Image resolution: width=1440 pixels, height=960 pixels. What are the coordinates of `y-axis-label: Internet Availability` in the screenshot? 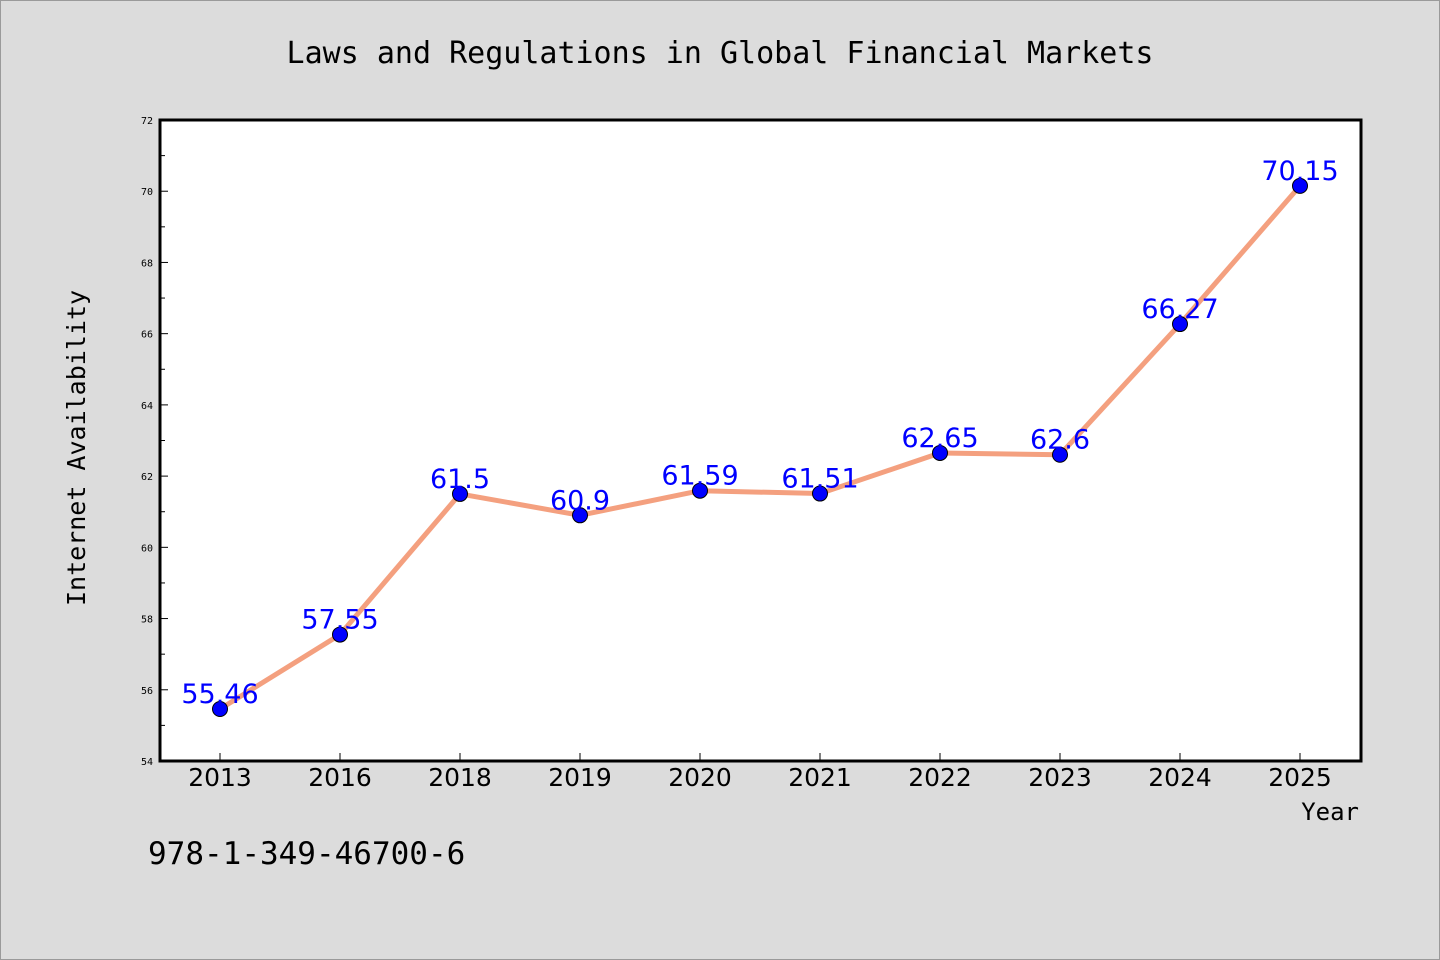 It's located at (76, 448).